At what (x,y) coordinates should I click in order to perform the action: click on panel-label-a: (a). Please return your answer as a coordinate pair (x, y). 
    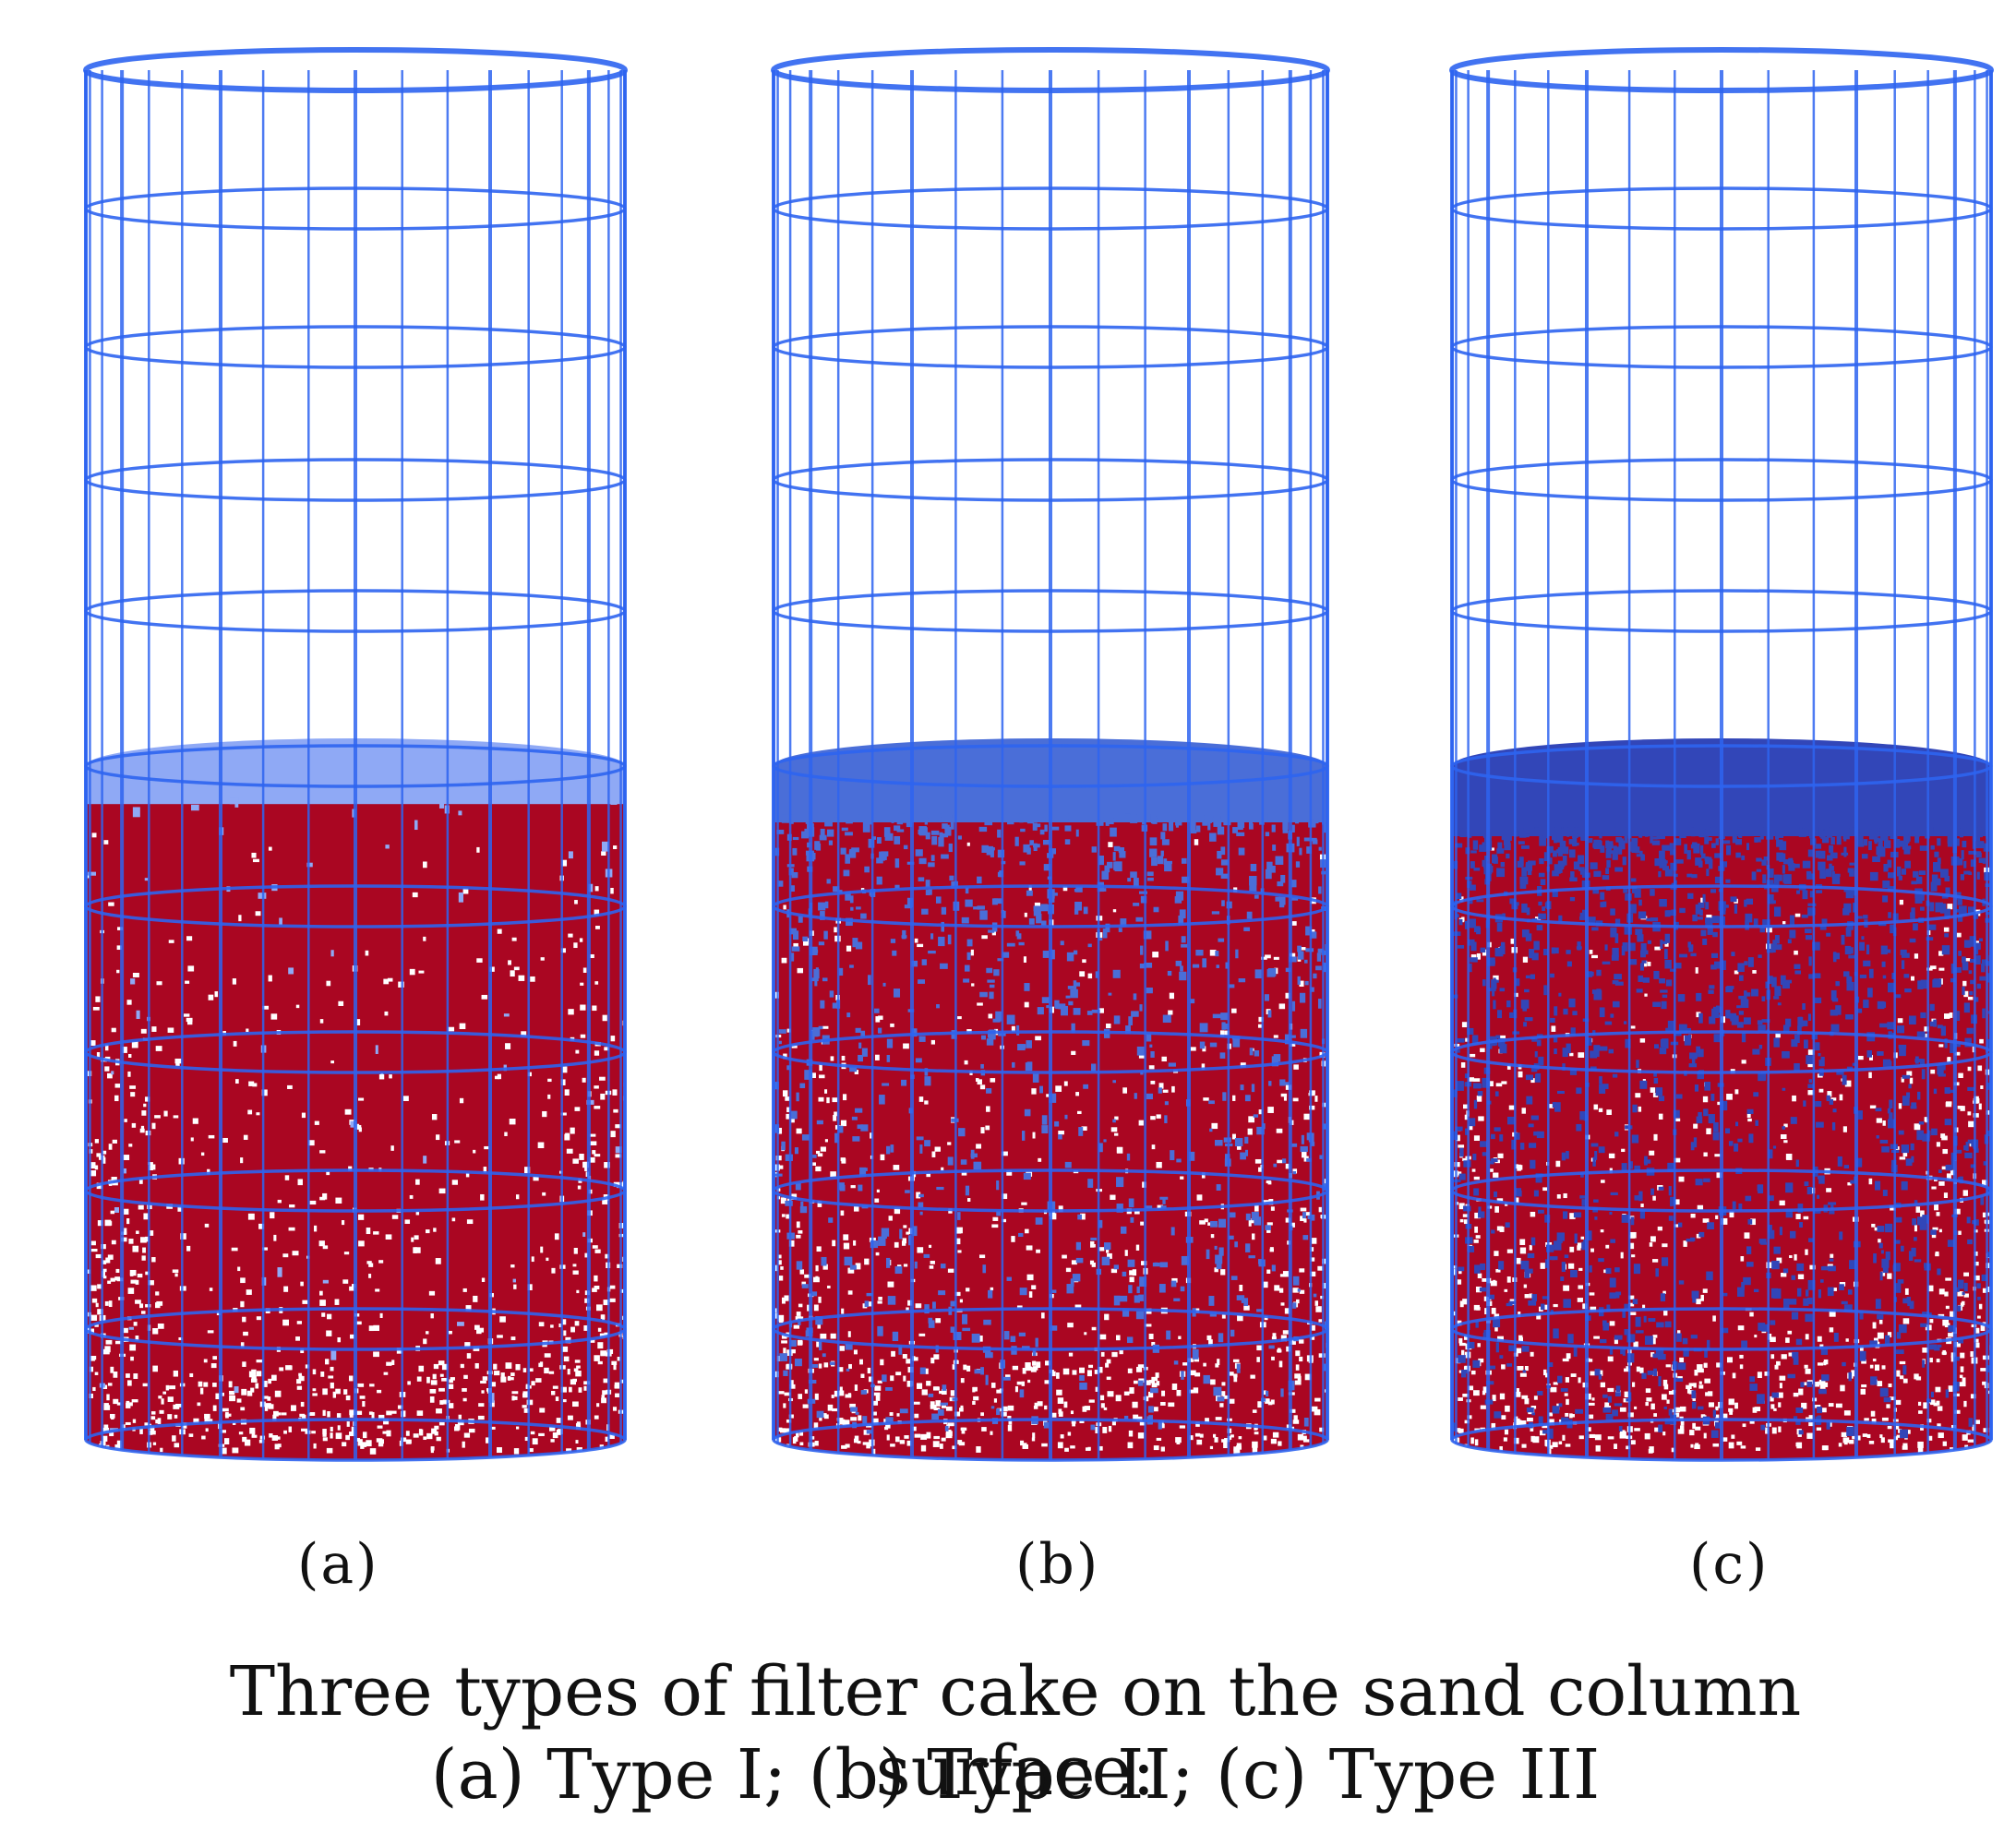
    Looking at the image, I should click on (338, 1565).